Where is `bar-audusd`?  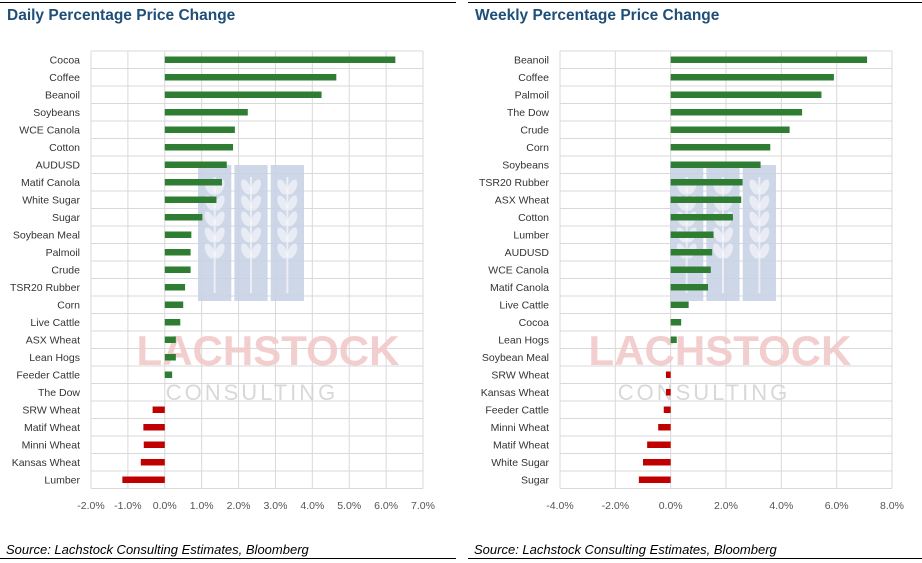 bar-audusd is located at coordinates (195, 164).